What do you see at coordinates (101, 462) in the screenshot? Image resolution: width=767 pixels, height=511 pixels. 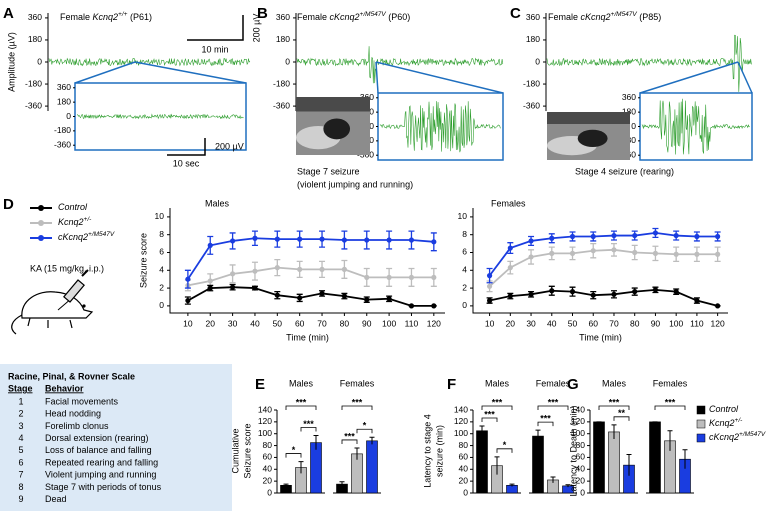 I see `table-cell: Repeated rearing and falling` at bounding box center [101, 462].